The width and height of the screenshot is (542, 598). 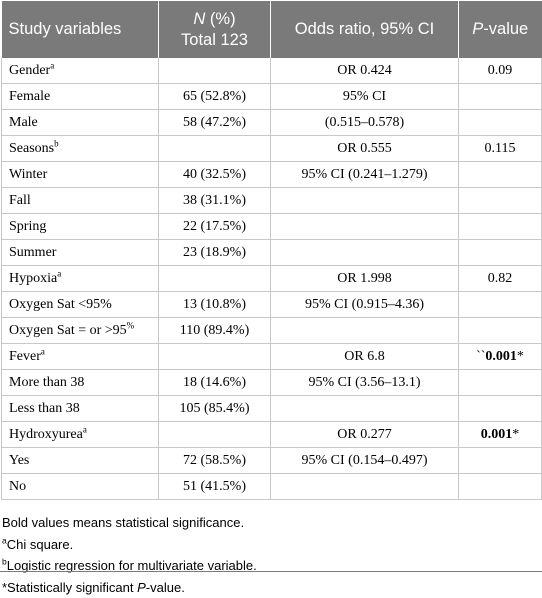 I want to click on cell-variable: Spring, so click(x=80, y=227).